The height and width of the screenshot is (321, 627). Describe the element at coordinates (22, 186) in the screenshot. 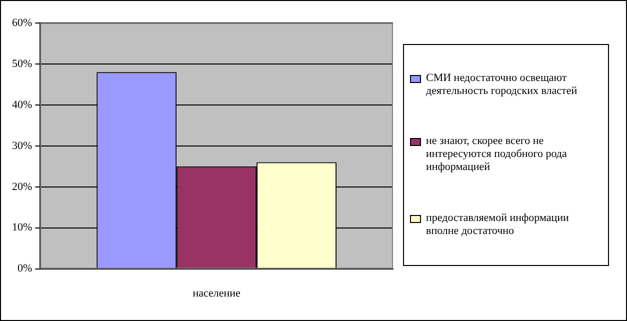

I see `y-tick-label: 20%` at that location.